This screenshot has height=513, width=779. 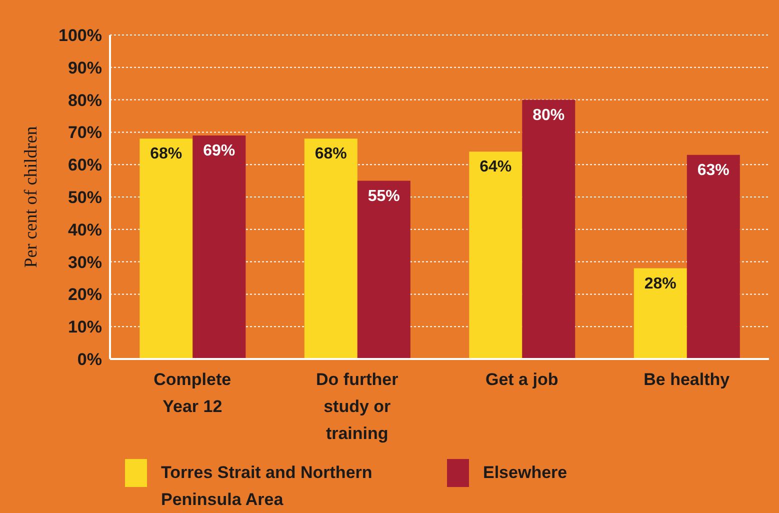 What do you see at coordinates (85, 100) in the screenshot?
I see `y-tick-label: 80%` at bounding box center [85, 100].